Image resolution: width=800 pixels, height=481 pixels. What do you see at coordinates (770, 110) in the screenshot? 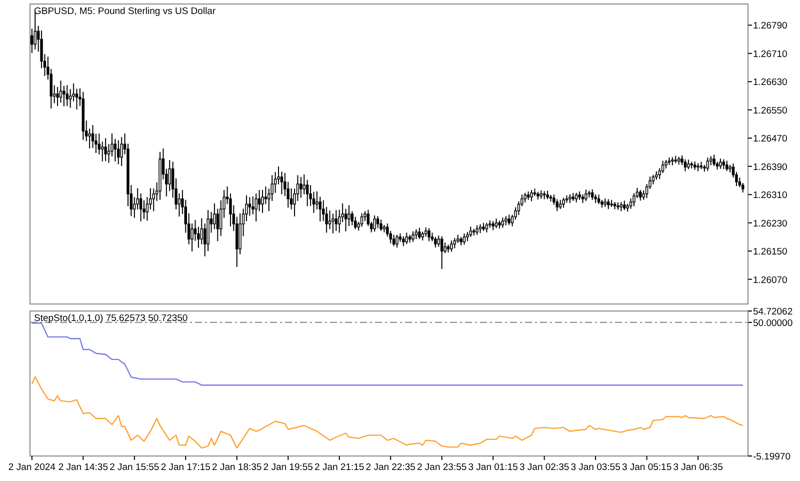
I see `y-tick-label: 1.26550` at bounding box center [770, 110].